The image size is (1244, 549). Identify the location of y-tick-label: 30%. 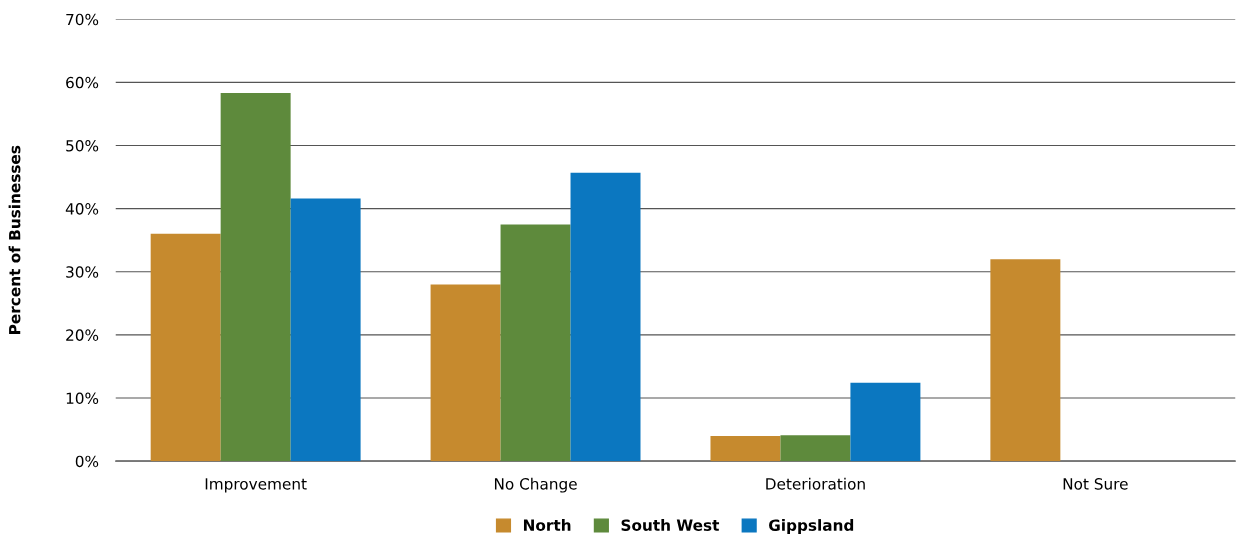
(82, 272).